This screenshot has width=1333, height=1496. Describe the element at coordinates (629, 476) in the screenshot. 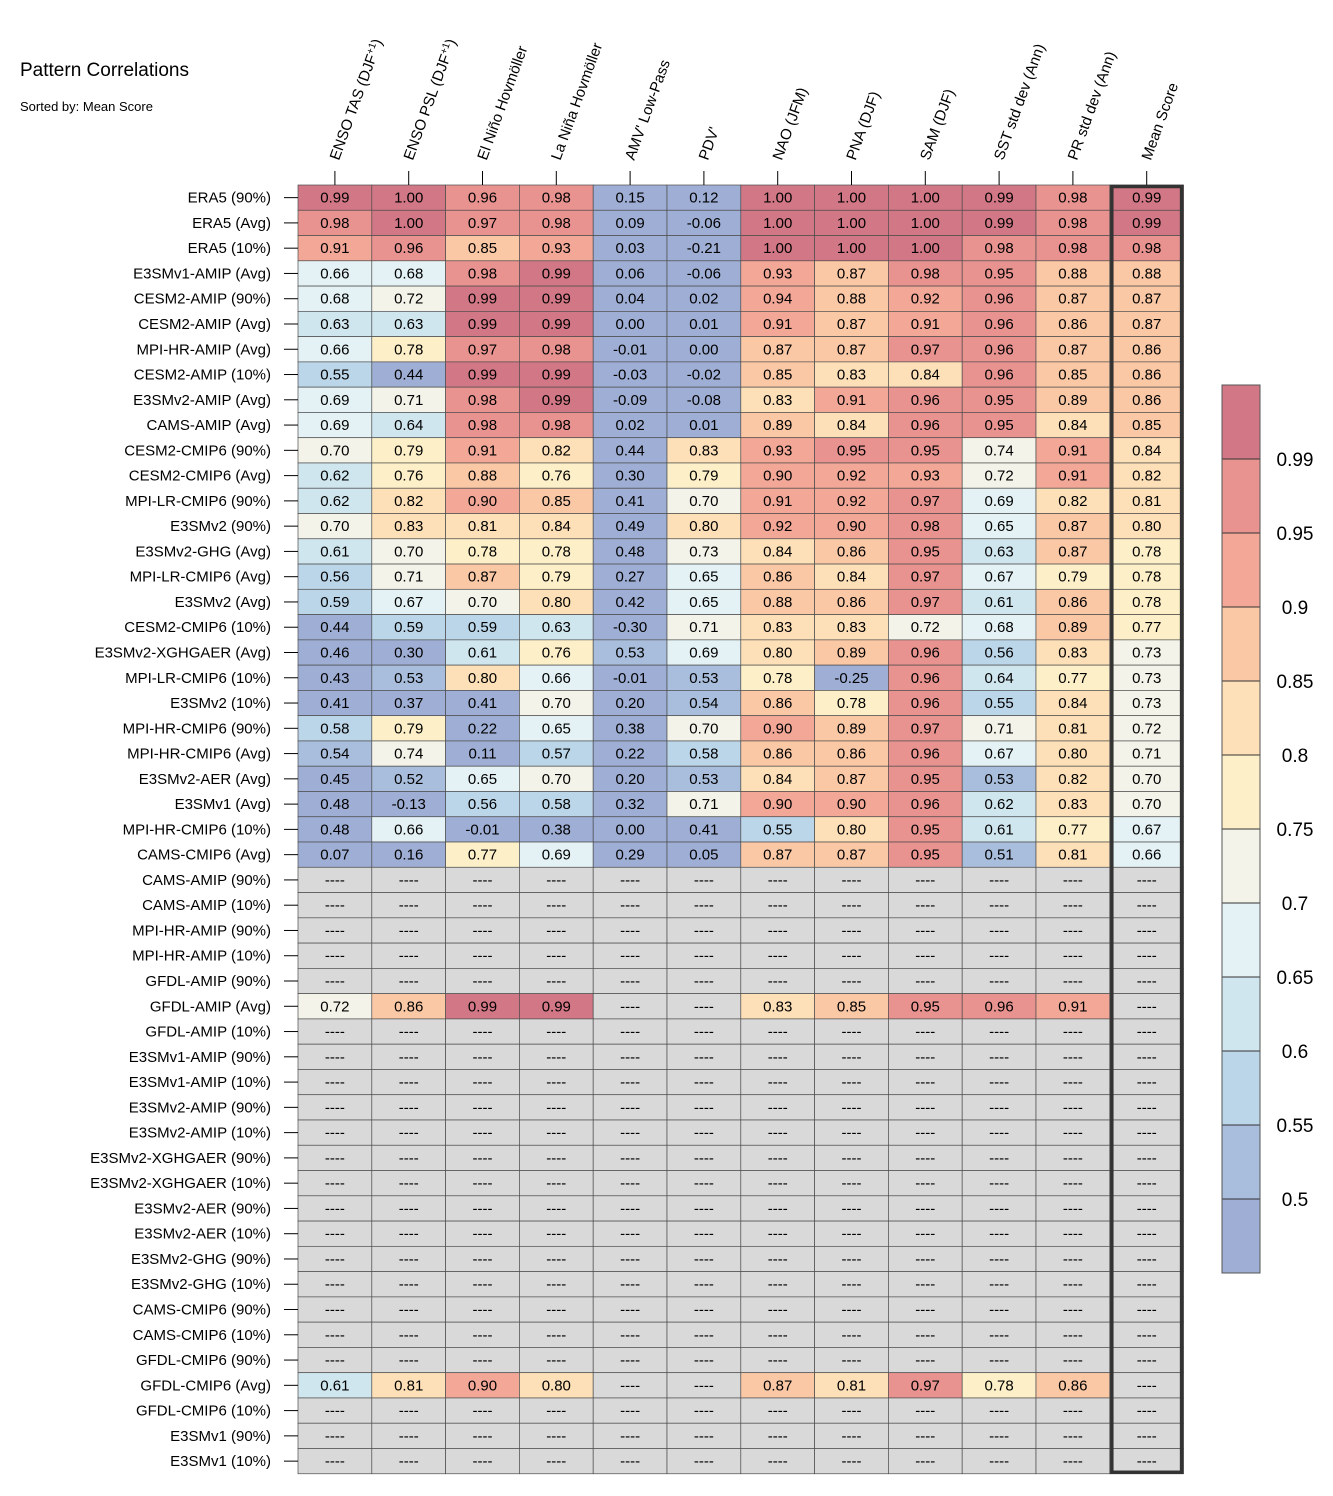

I see `cell-value: 0.30` at that location.